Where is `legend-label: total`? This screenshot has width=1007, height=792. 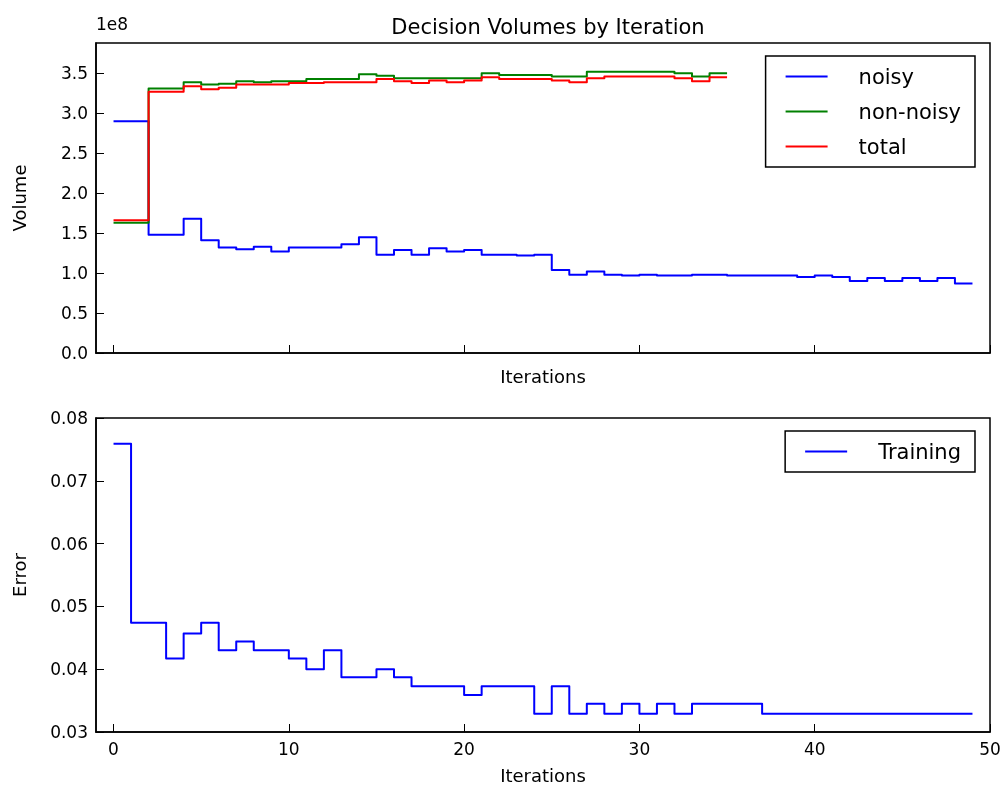 legend-label: total is located at coordinates (882, 146).